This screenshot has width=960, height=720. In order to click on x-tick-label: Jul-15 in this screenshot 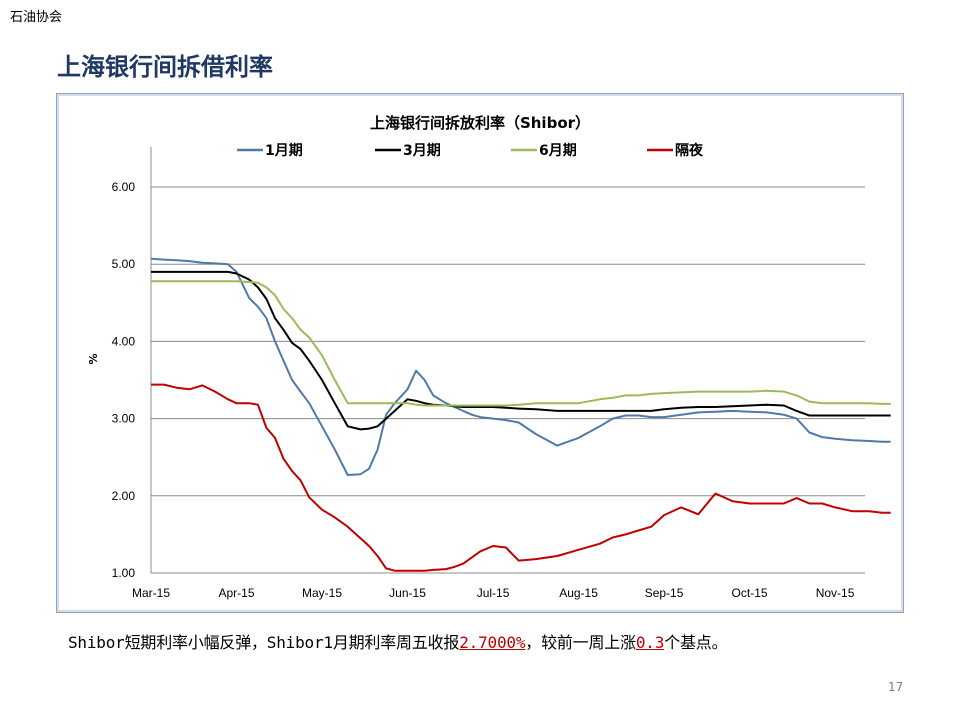, I will do `click(493, 593)`.